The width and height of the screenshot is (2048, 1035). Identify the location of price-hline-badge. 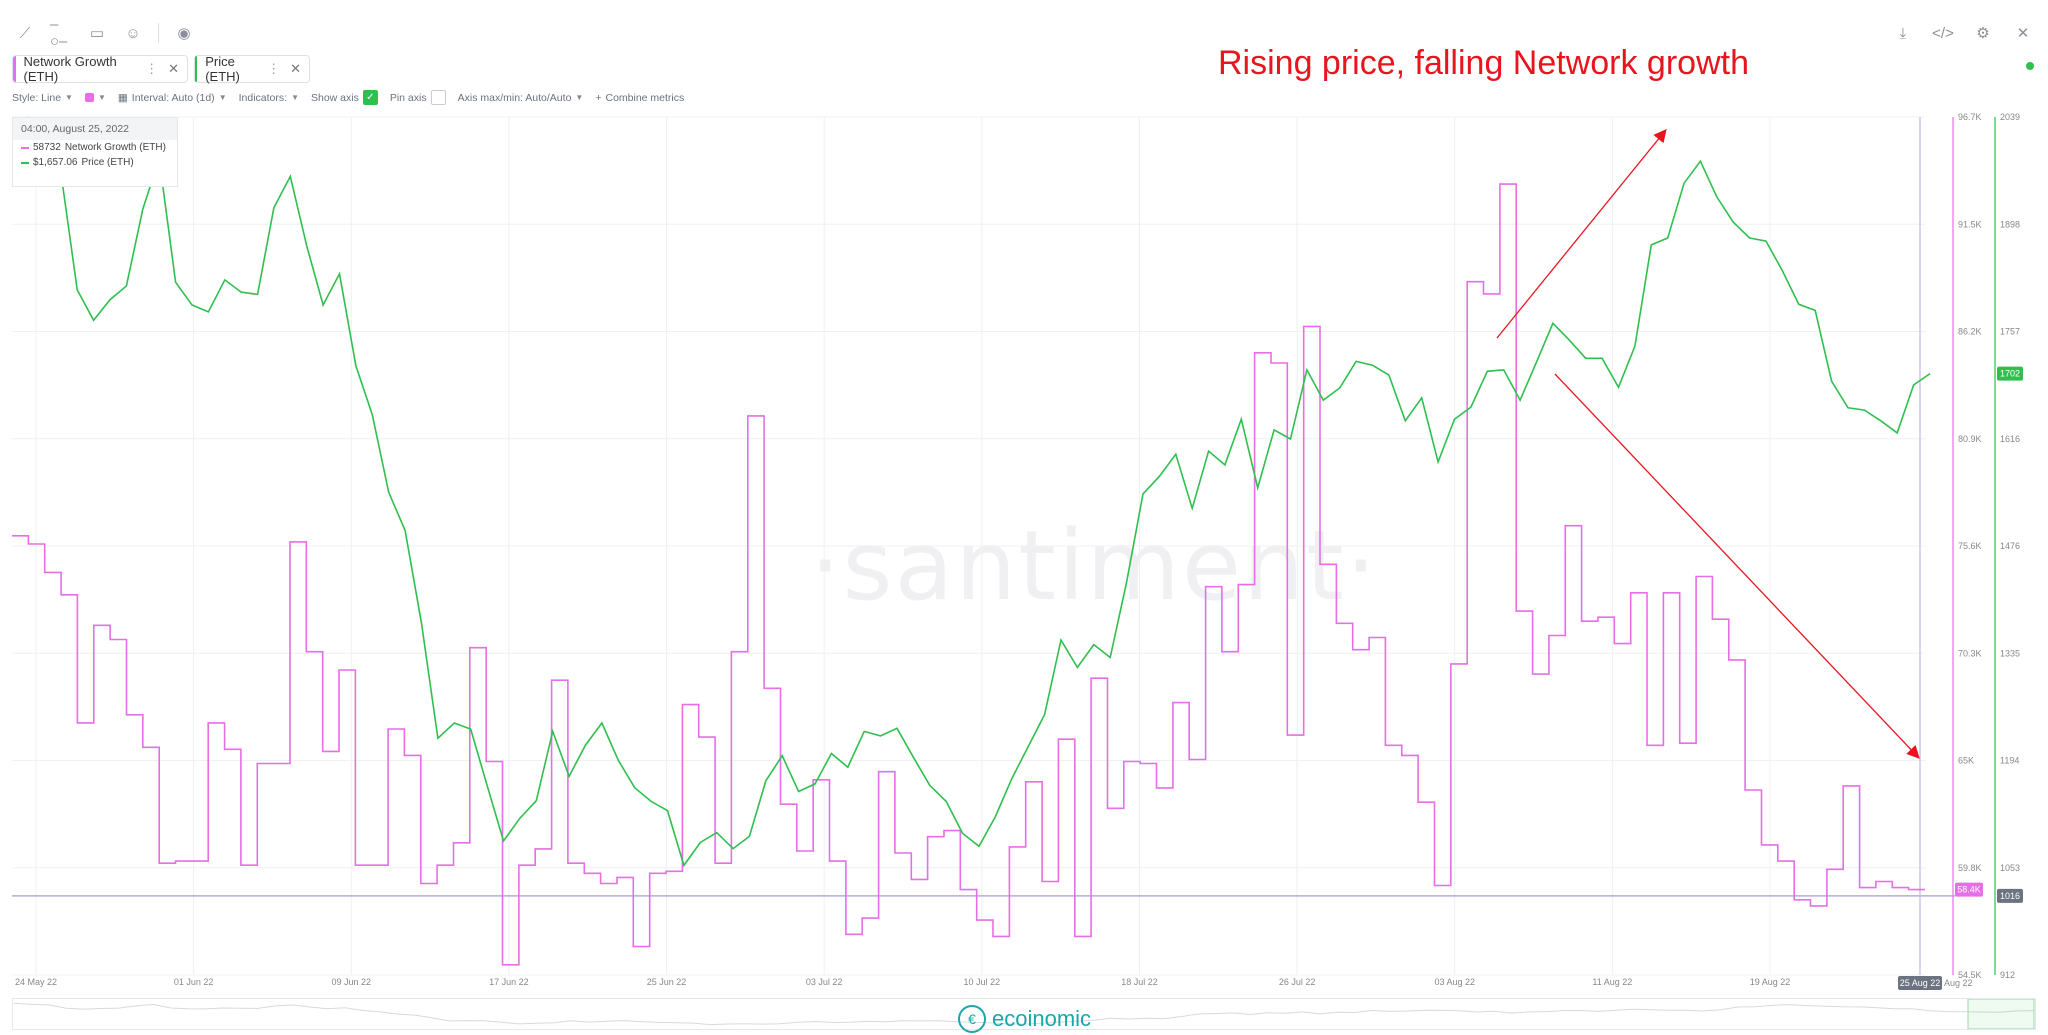
(2010, 895).